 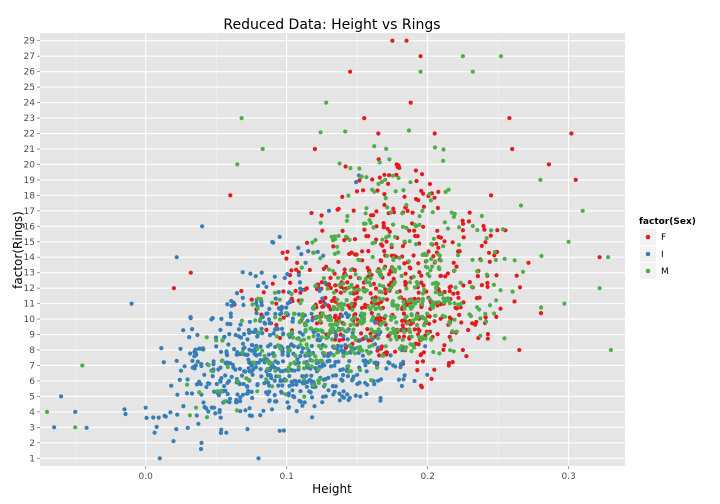 I want to click on y-tick-label: 27, so click(x=29, y=57).